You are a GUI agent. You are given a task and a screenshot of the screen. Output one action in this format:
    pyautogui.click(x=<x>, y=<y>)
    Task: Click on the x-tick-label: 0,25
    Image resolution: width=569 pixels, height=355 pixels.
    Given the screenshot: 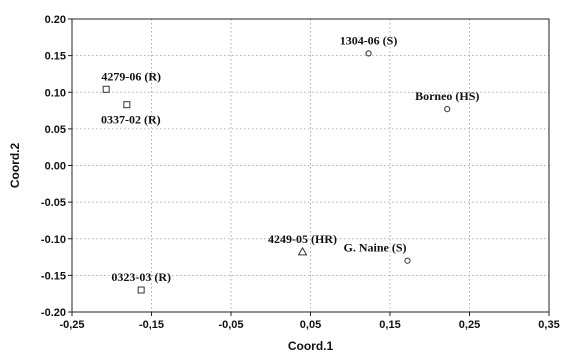 What is the action you would take?
    pyautogui.click(x=469, y=325)
    